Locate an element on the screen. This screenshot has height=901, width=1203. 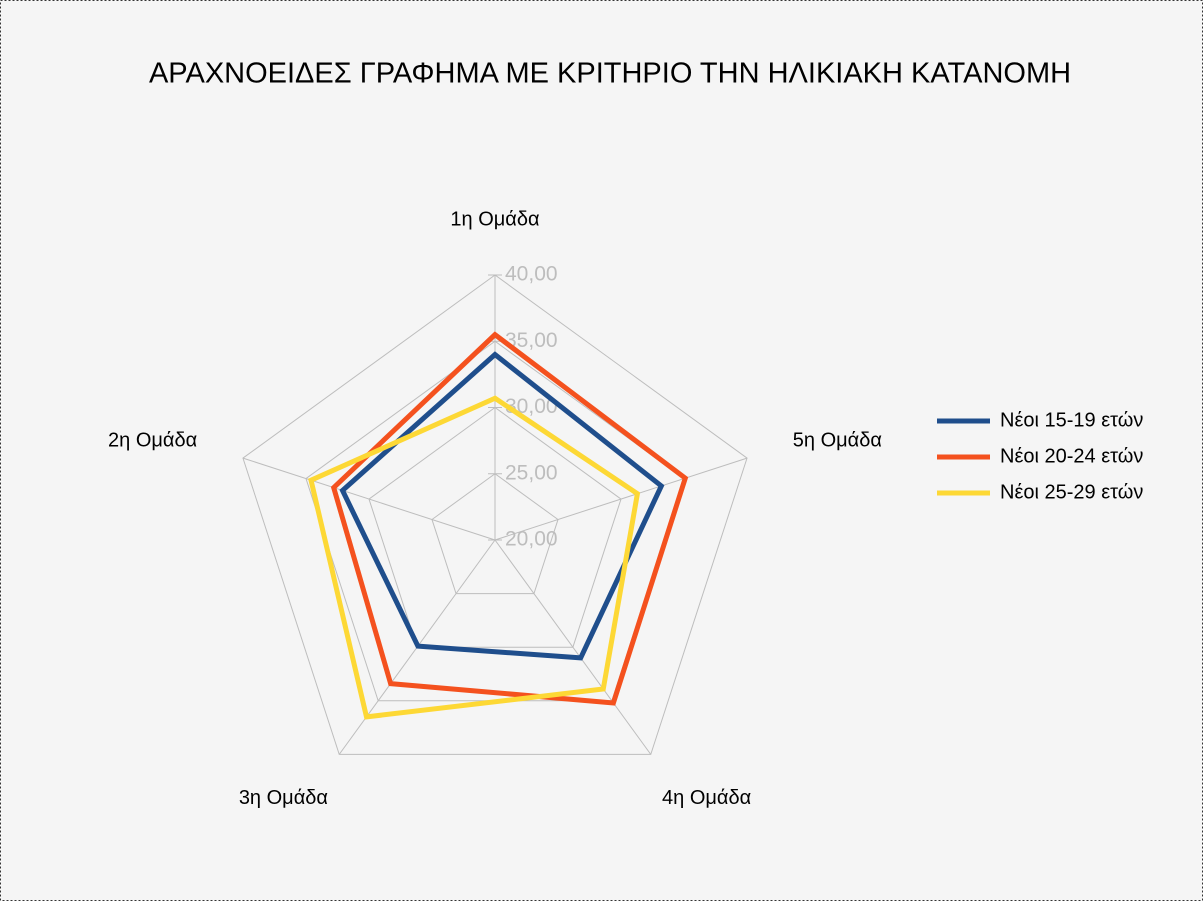
category-label: 3η Ομάδα is located at coordinates (283, 798).